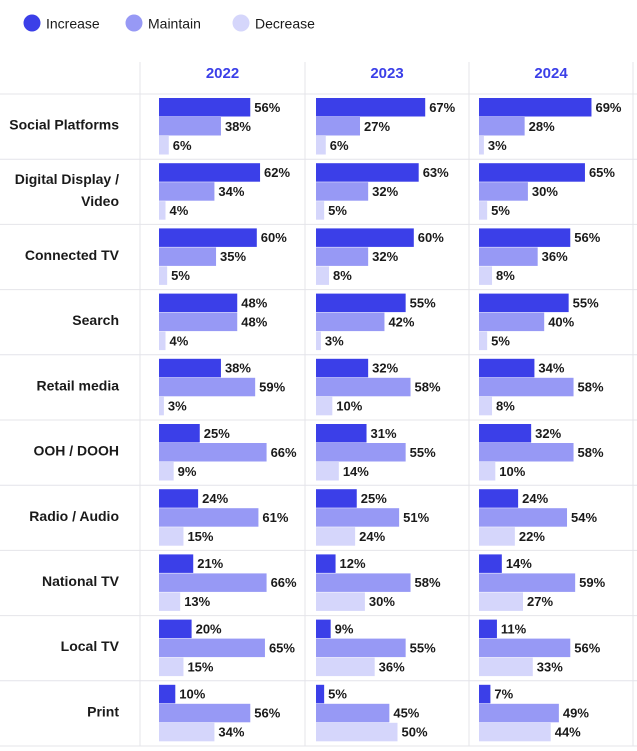 Image resolution: width=637 pixels, height=751 pixels. What do you see at coordinates (532, 536) in the screenshot?
I see `bar-value-label: 22%` at bounding box center [532, 536].